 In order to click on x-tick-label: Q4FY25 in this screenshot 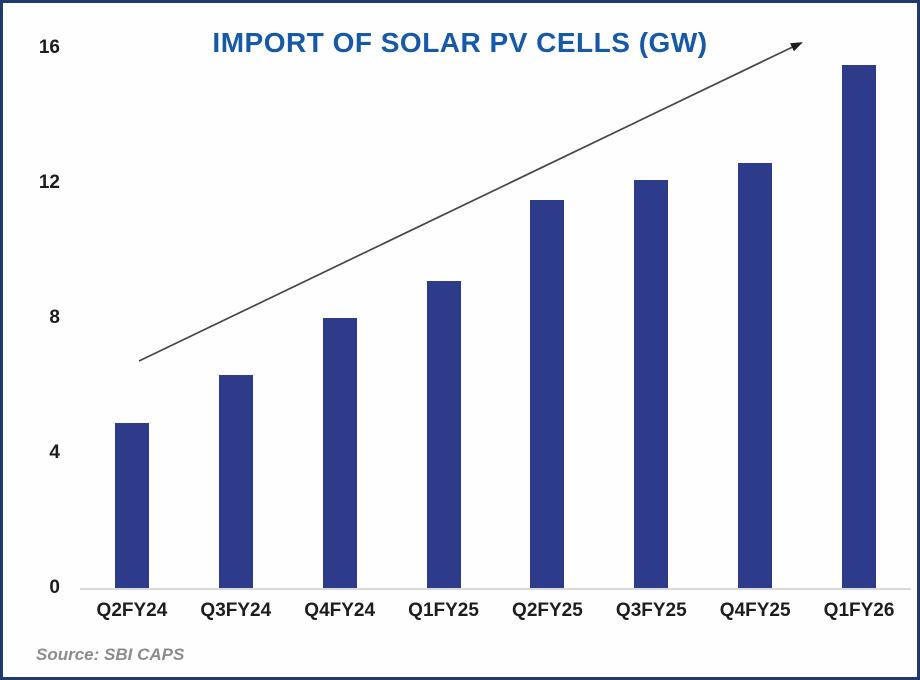, I will do `click(755, 610)`.